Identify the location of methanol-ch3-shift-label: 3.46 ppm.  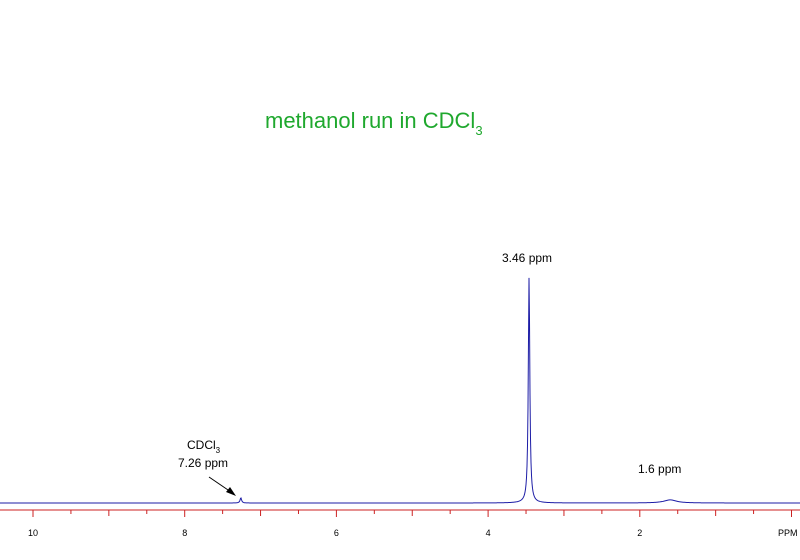
(527, 258).